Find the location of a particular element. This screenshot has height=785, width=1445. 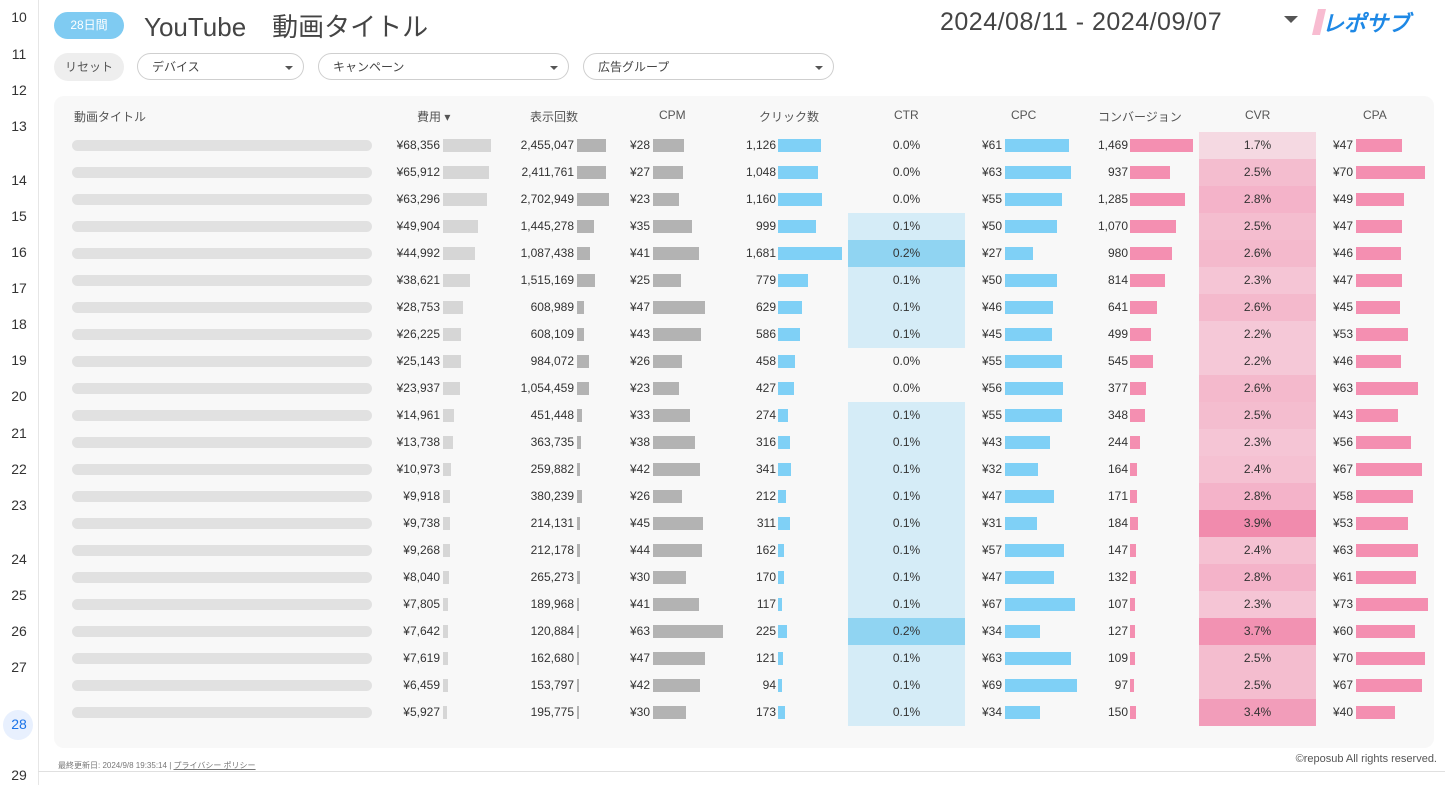

row-number: 22 is located at coordinates (19, 469).